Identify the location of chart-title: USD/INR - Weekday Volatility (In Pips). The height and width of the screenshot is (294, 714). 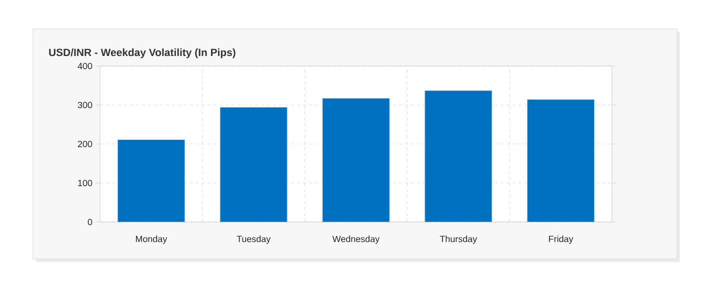
(142, 53).